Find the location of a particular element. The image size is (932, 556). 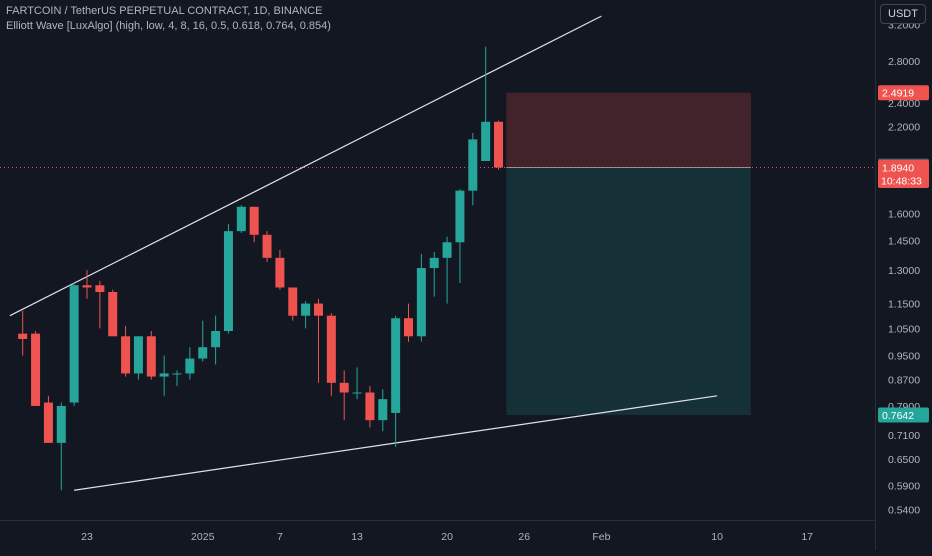

time-tick-label: 17 is located at coordinates (807, 537).